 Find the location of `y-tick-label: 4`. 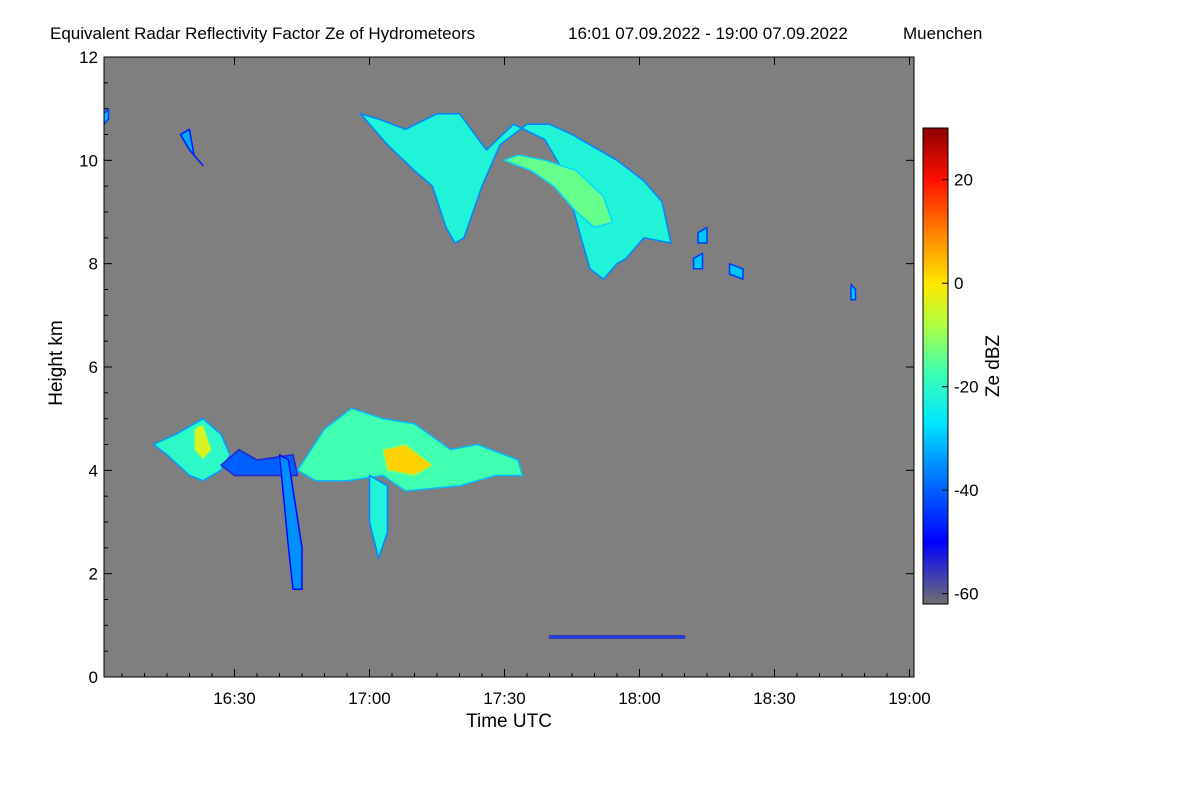

y-tick-label: 4 is located at coordinates (93, 470).